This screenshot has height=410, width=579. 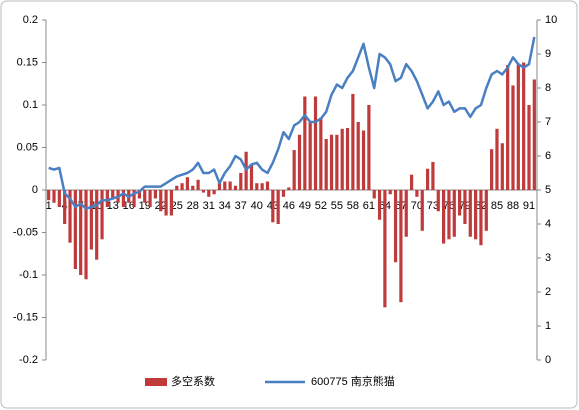 I want to click on x-tick-label: 13, so click(x=113, y=206).